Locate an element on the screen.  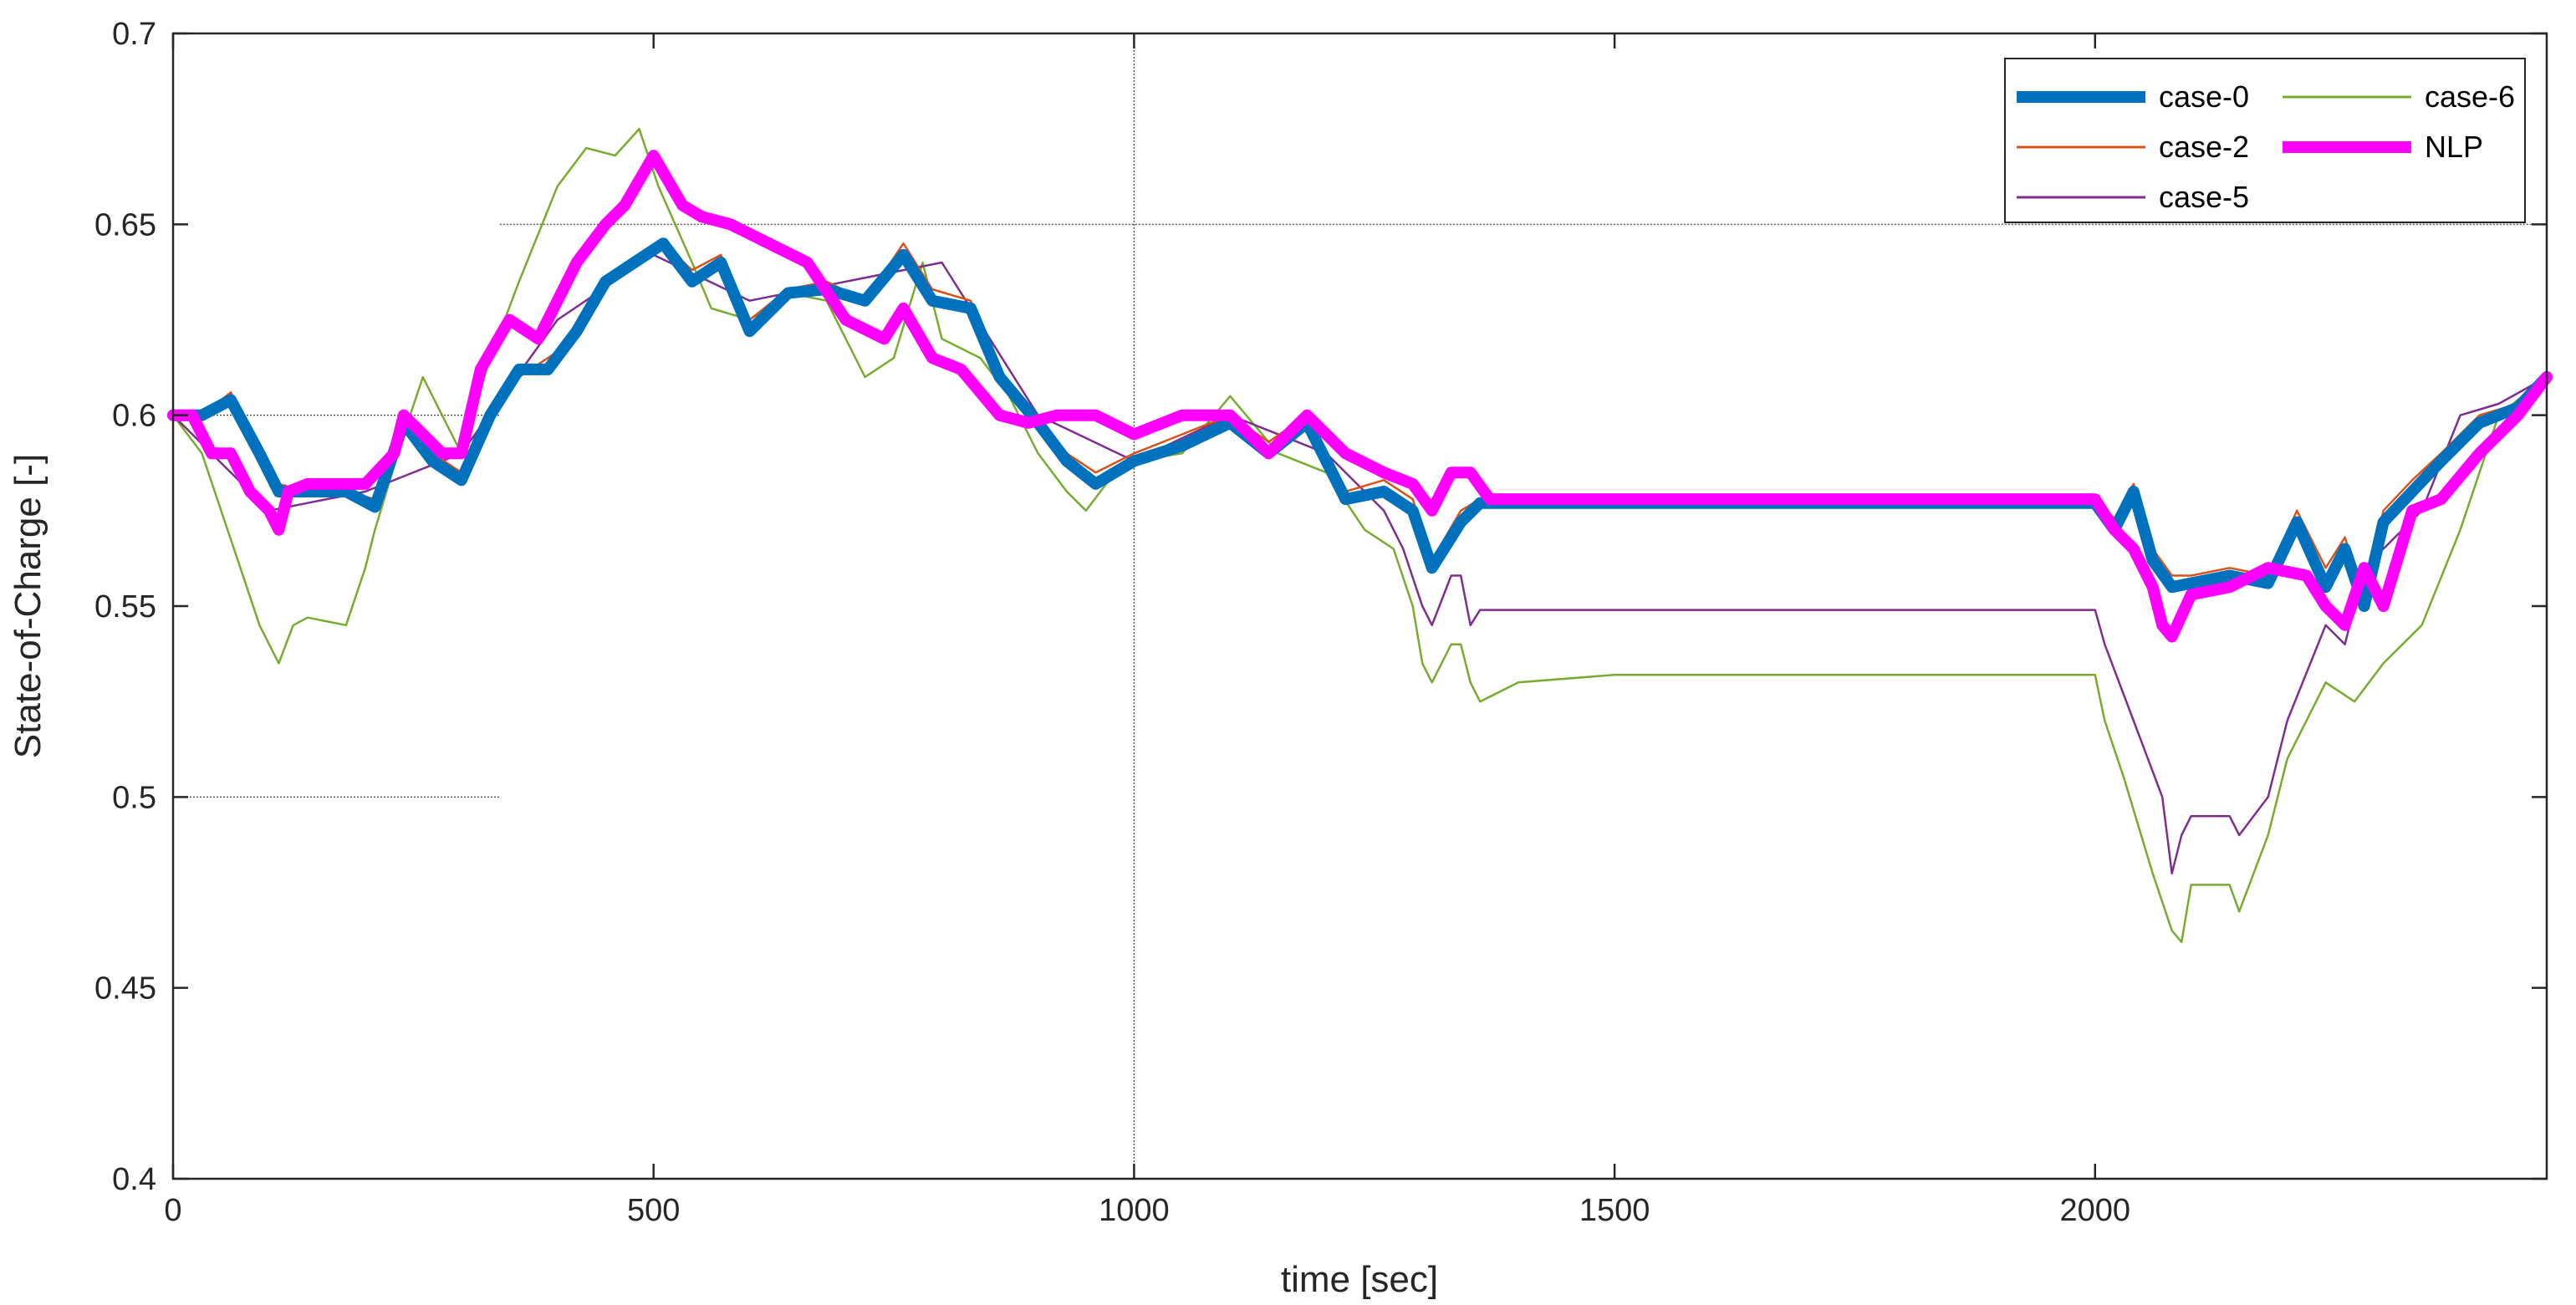
y-tick-label: 0.5 is located at coordinates (134, 797).